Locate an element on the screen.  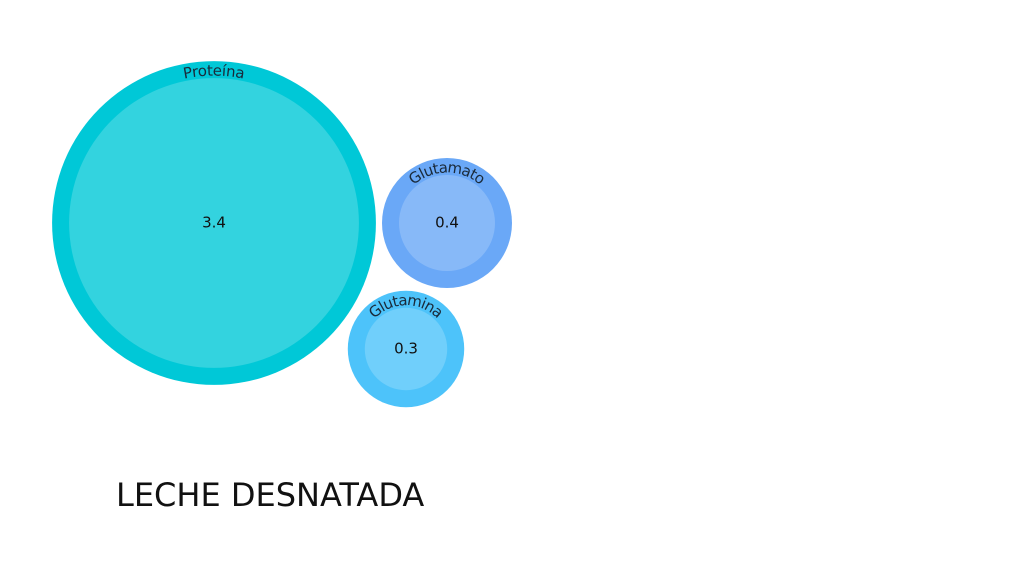
value-label: 0.3 is located at coordinates (406, 349).